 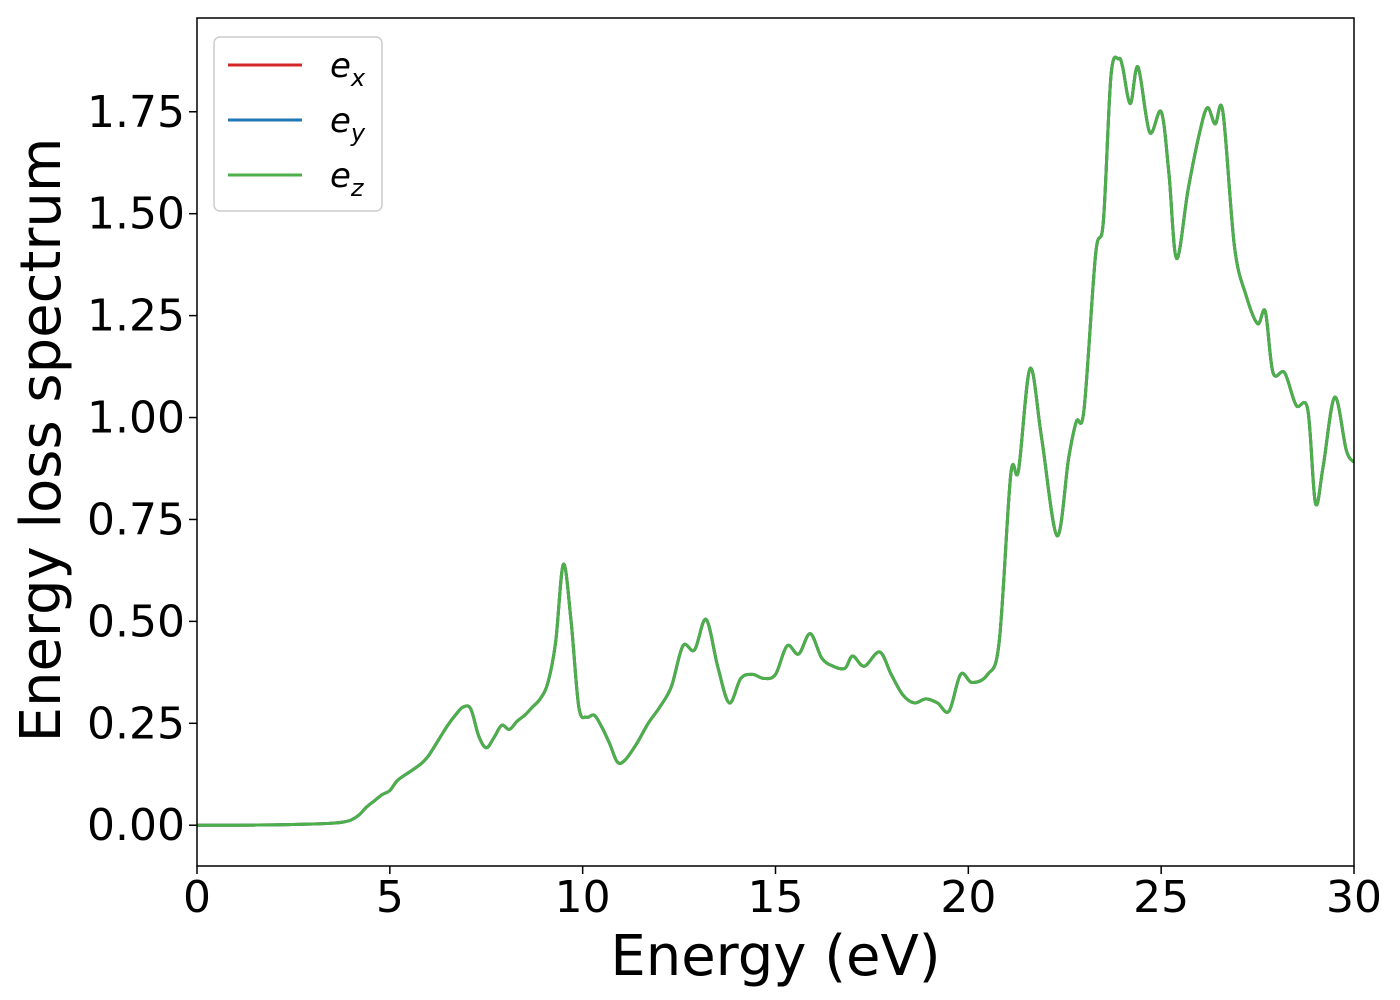 What do you see at coordinates (347, 179) in the screenshot?
I see `legend-label-z: ez` at bounding box center [347, 179].